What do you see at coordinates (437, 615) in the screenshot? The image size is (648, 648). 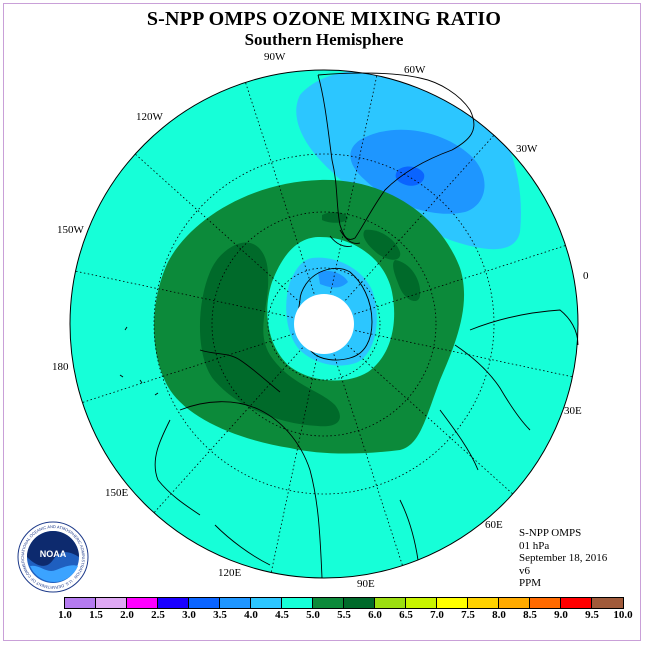 I see `colorbar-tick-label: 7.0` at bounding box center [437, 615].